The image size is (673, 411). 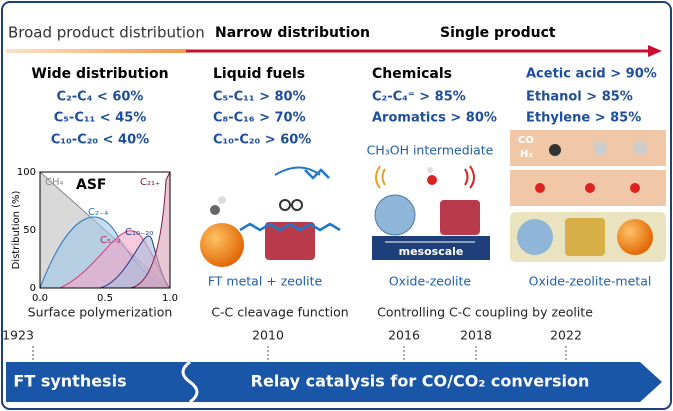 What do you see at coordinates (100, 140) in the screenshot?
I see `col-line: C₁₀-C₂₀ < 40%` at bounding box center [100, 140].